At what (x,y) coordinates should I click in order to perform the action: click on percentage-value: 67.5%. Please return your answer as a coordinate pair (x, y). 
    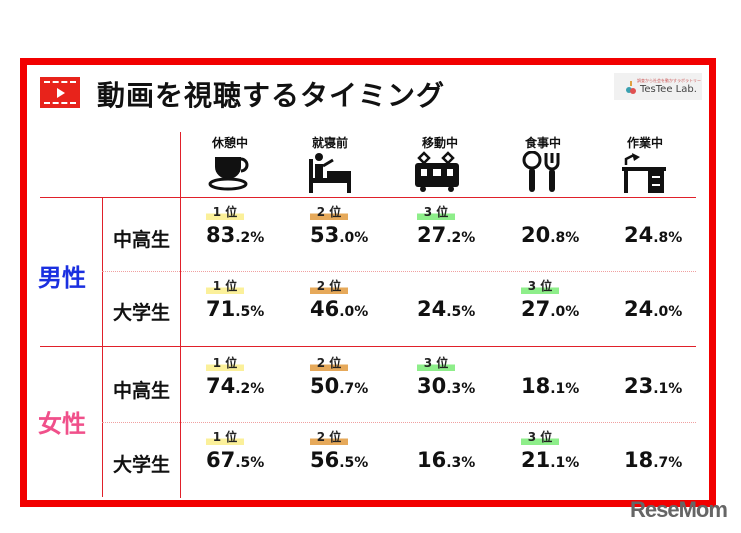
    Looking at the image, I should click on (235, 460).